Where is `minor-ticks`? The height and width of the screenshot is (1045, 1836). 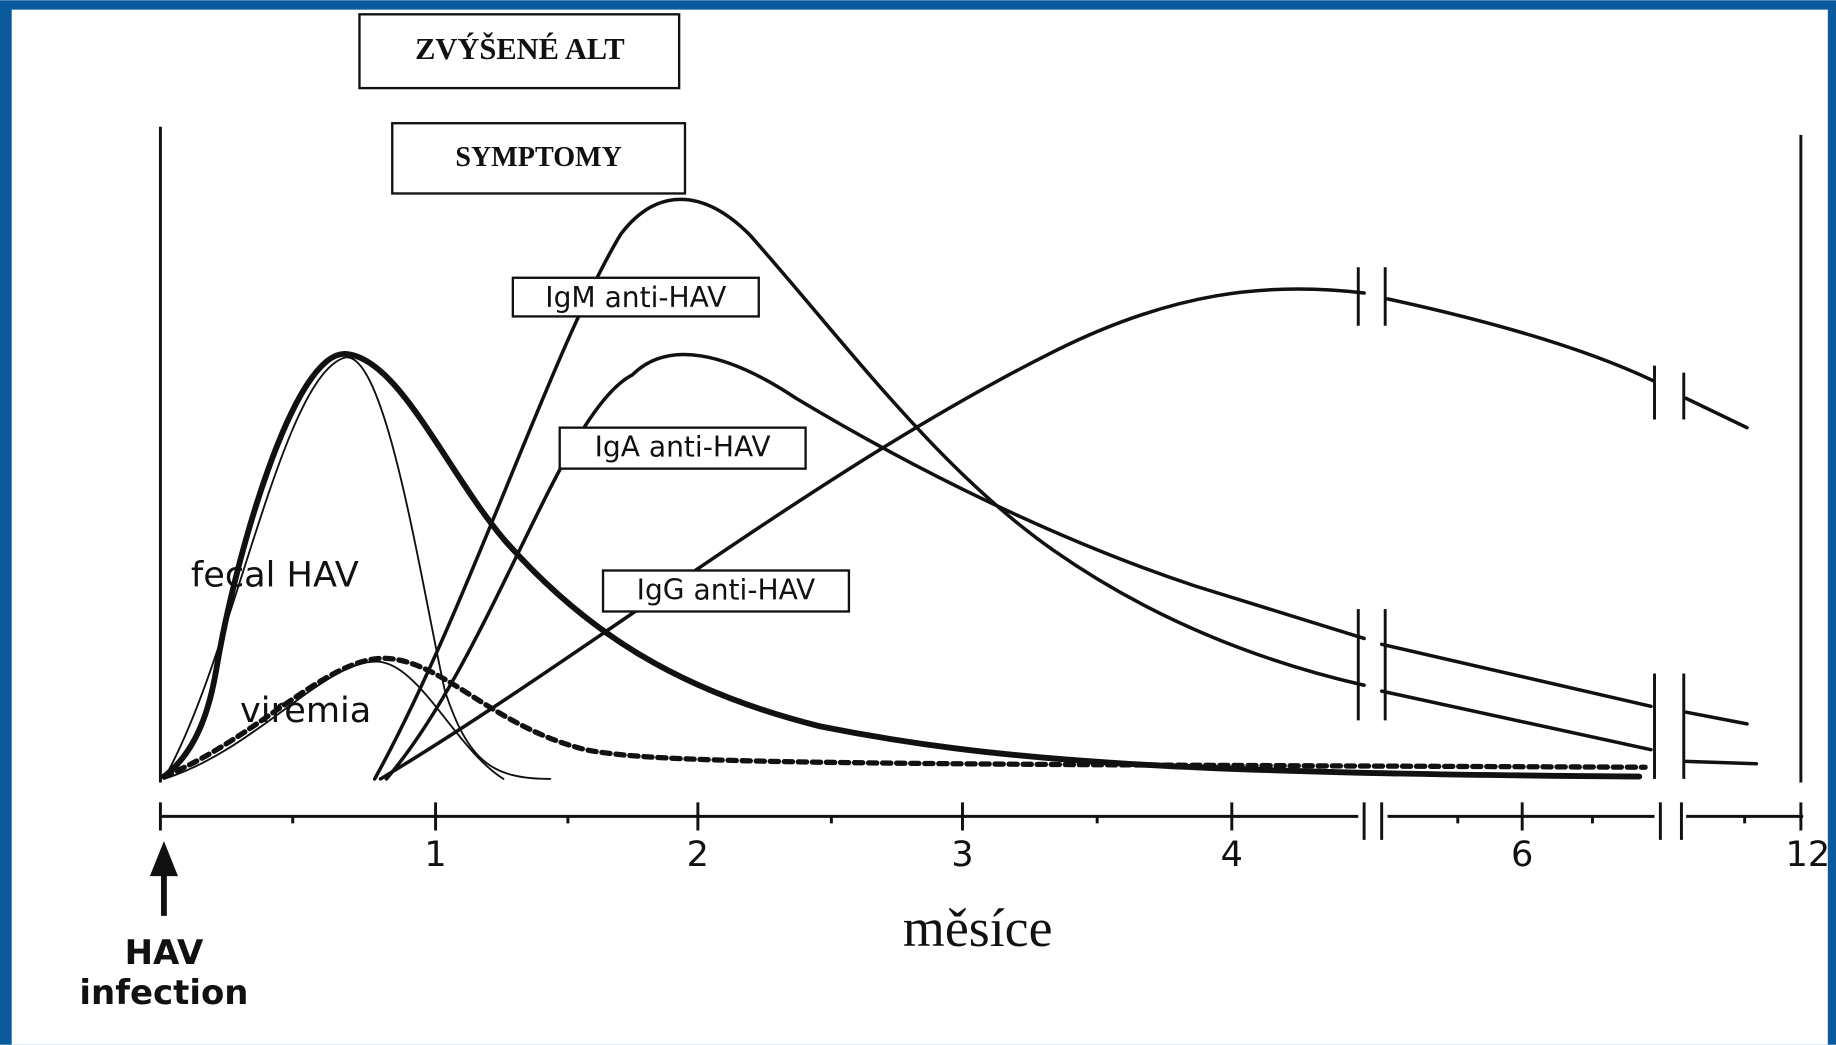
minor-ticks is located at coordinates (1019, 820).